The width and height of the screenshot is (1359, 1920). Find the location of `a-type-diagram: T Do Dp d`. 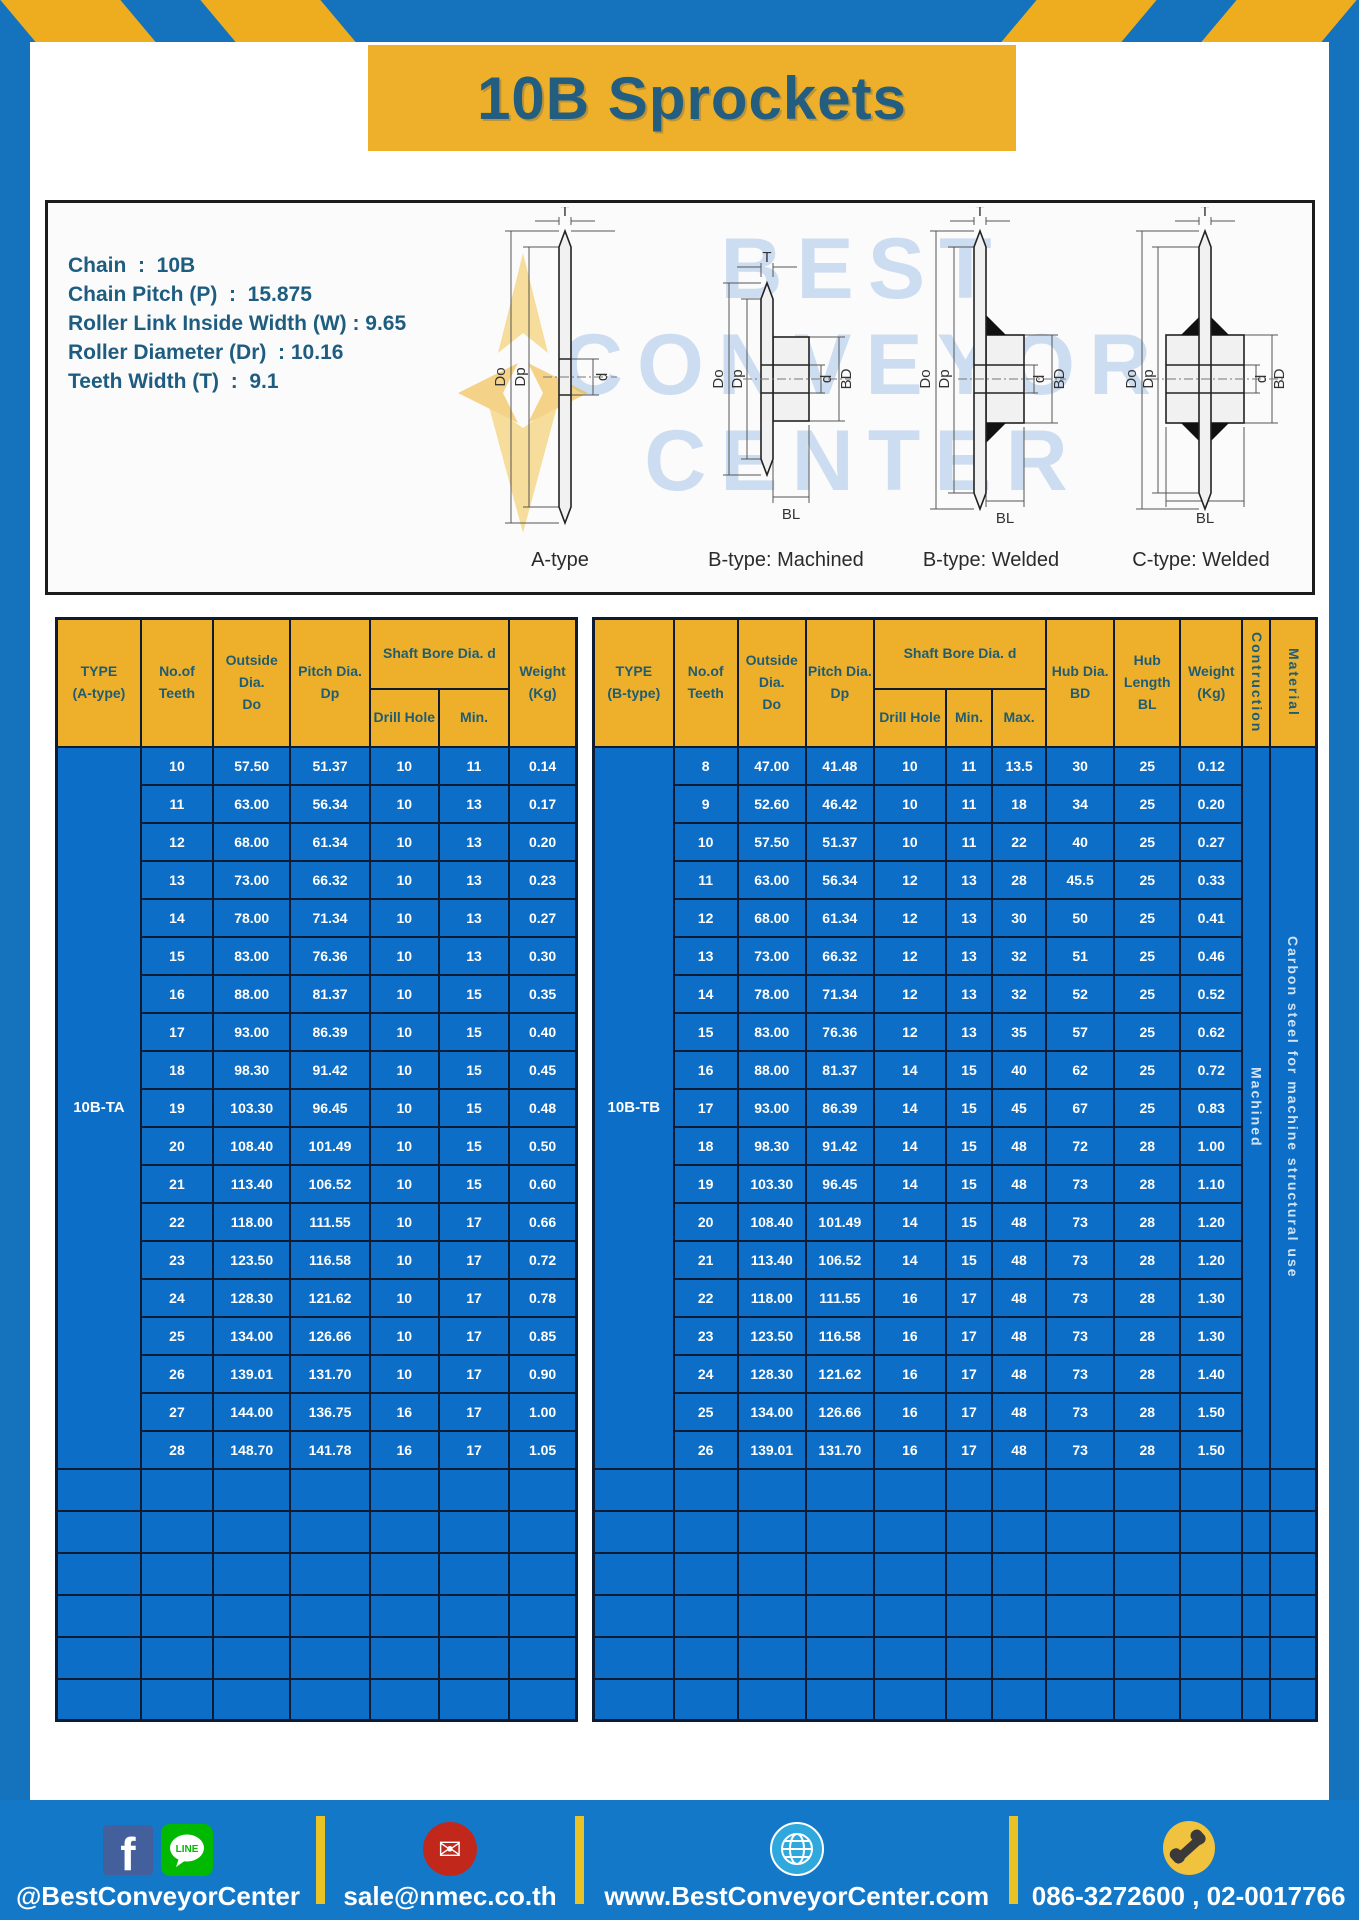

a-type-diagram: T Do Dp d is located at coordinates (554, 366).